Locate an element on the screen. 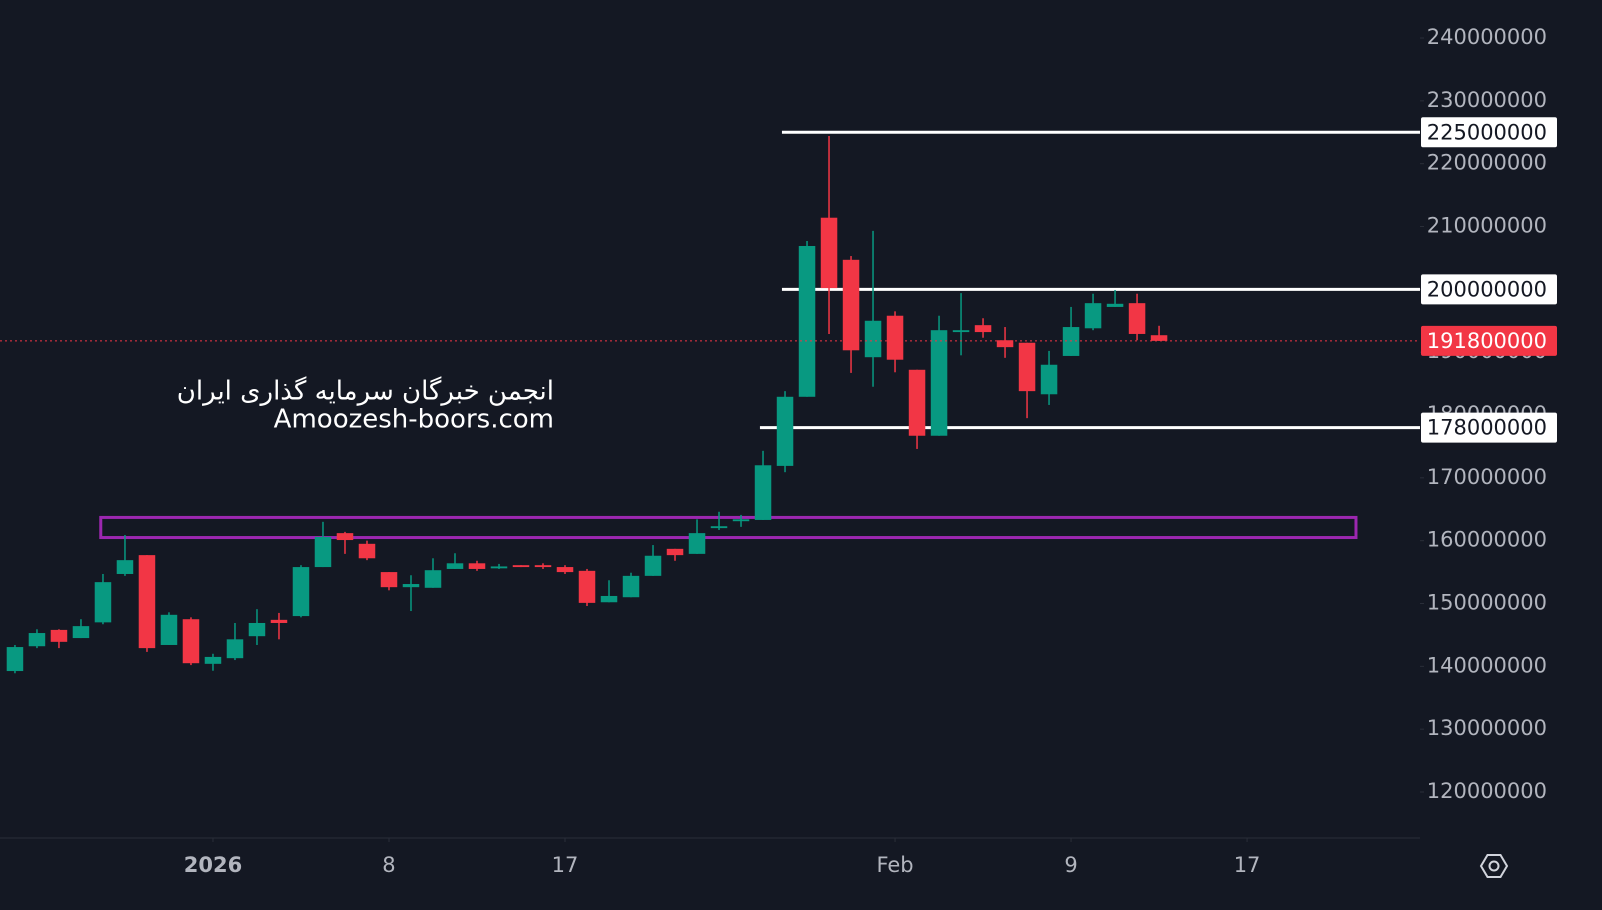  settings-hexagon is located at coordinates (1494, 866).